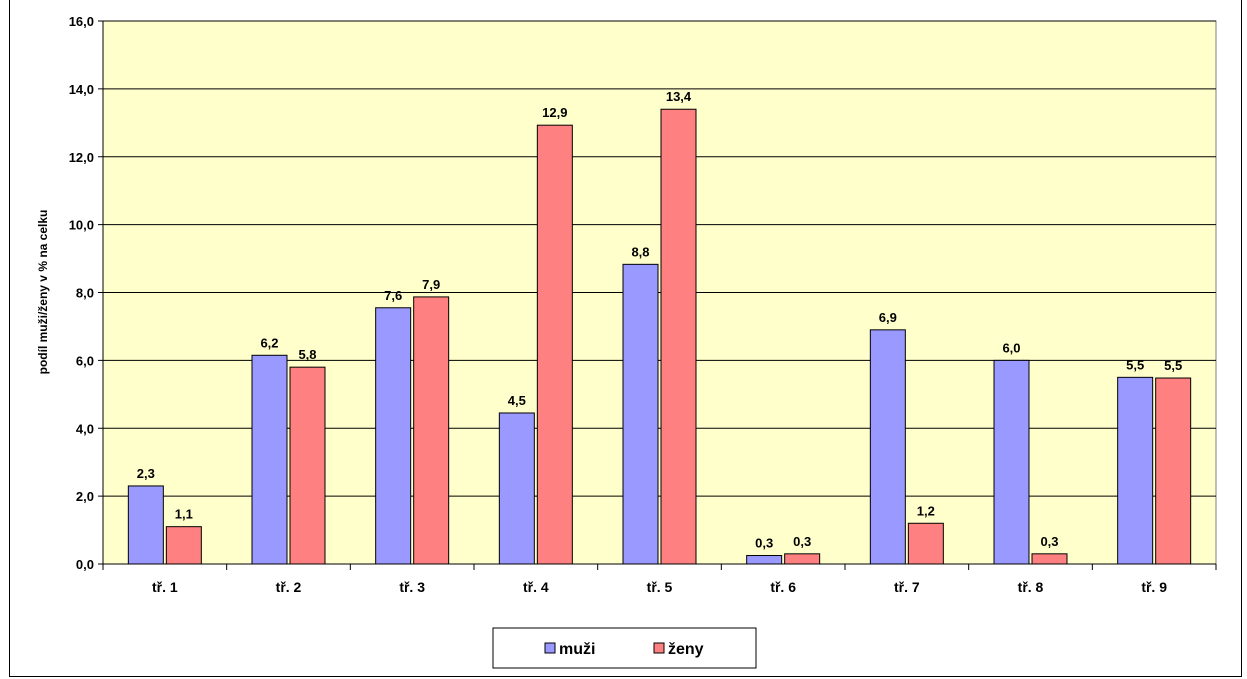  I want to click on data-label: 8,8, so click(640, 251).